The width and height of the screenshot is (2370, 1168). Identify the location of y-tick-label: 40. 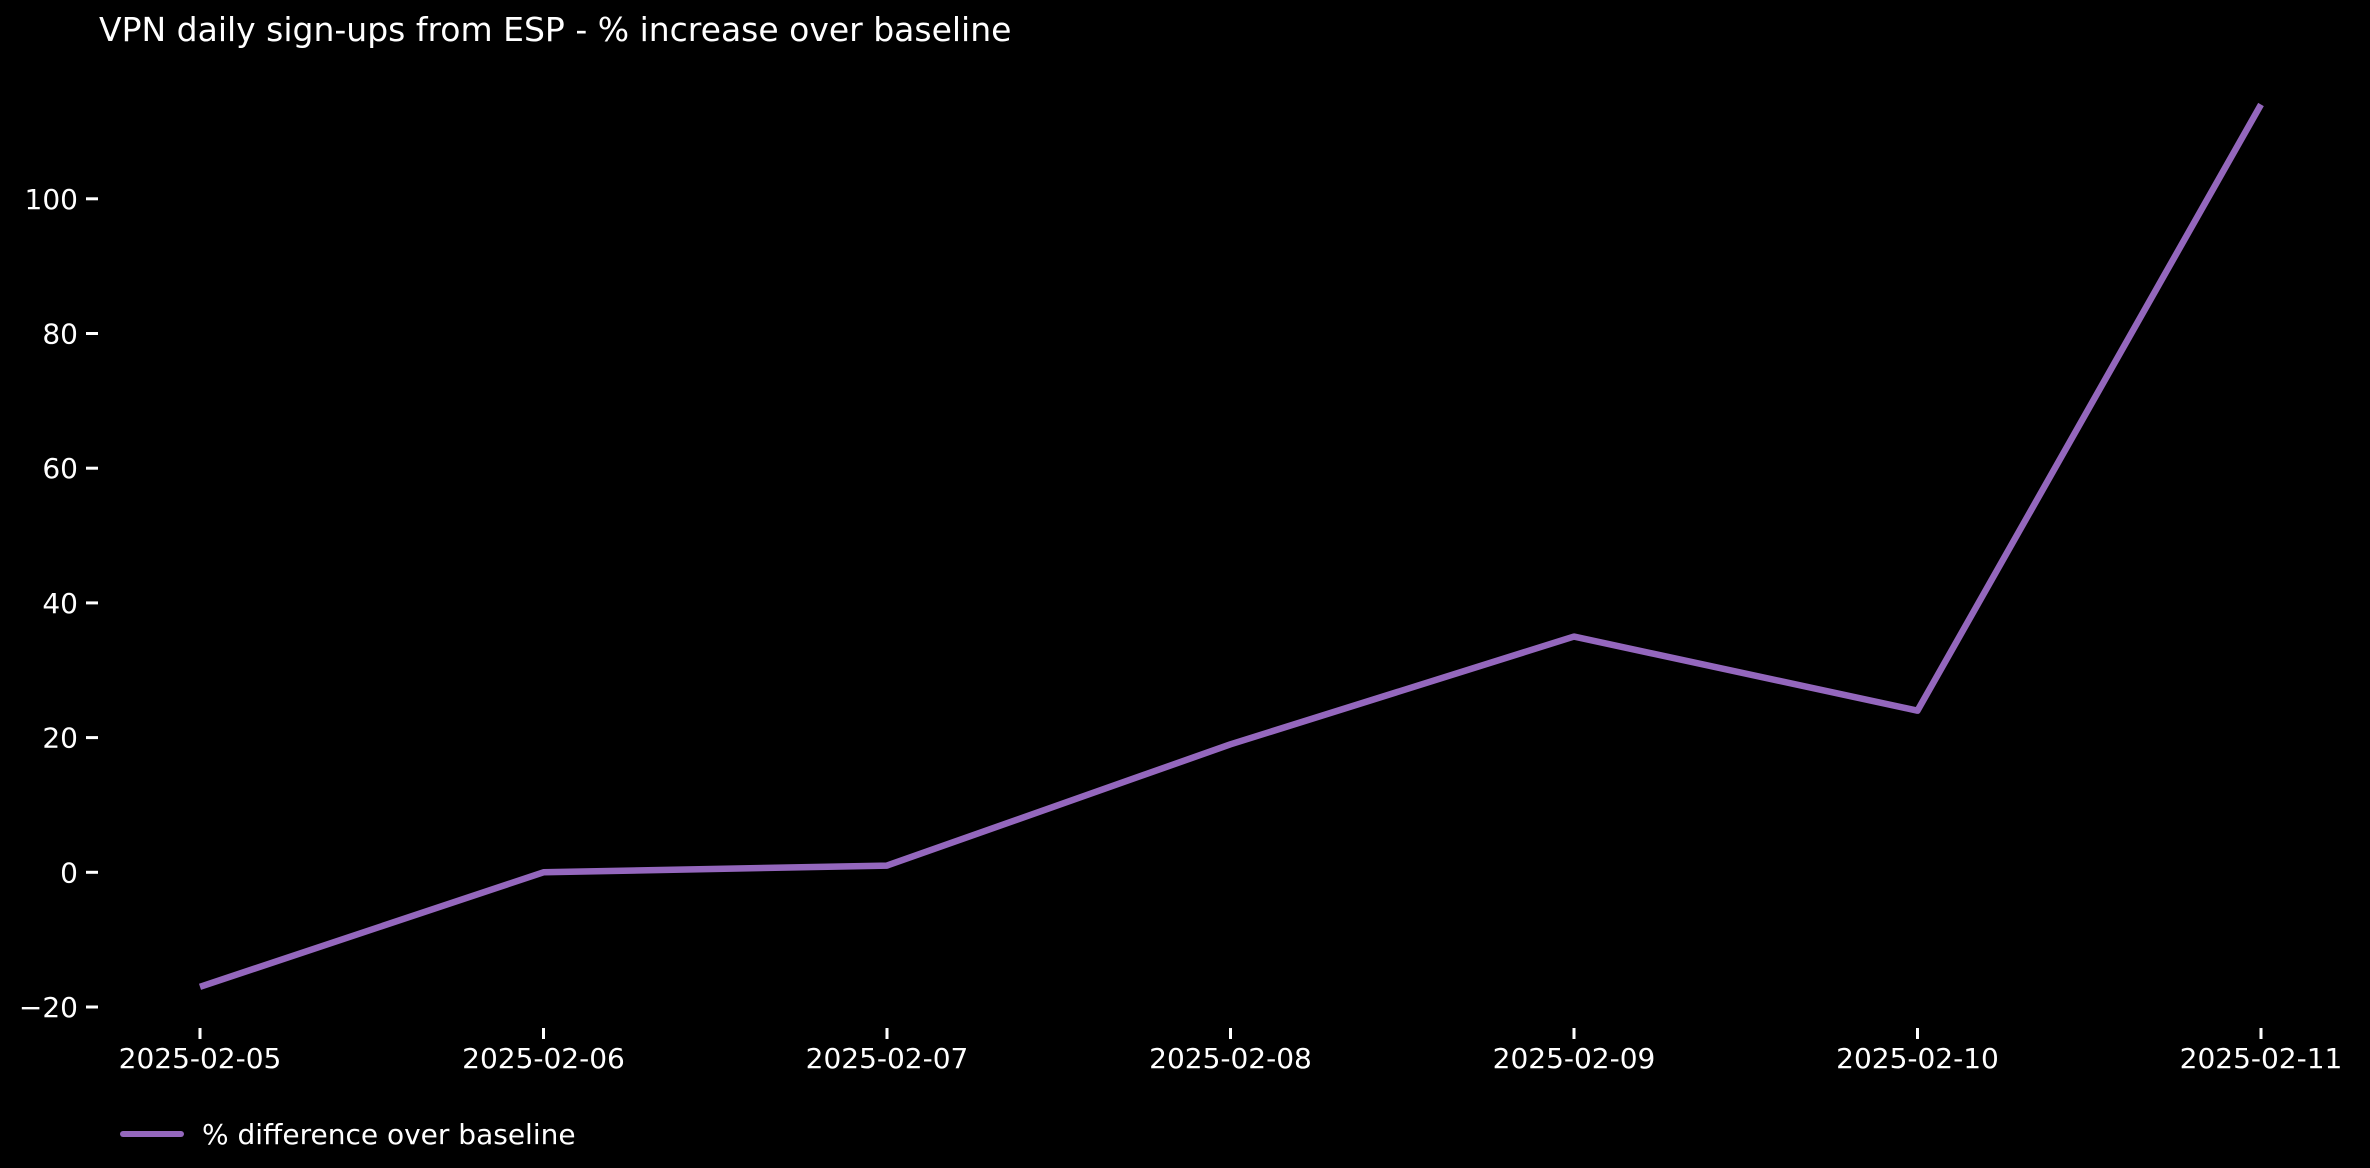
(60, 603).